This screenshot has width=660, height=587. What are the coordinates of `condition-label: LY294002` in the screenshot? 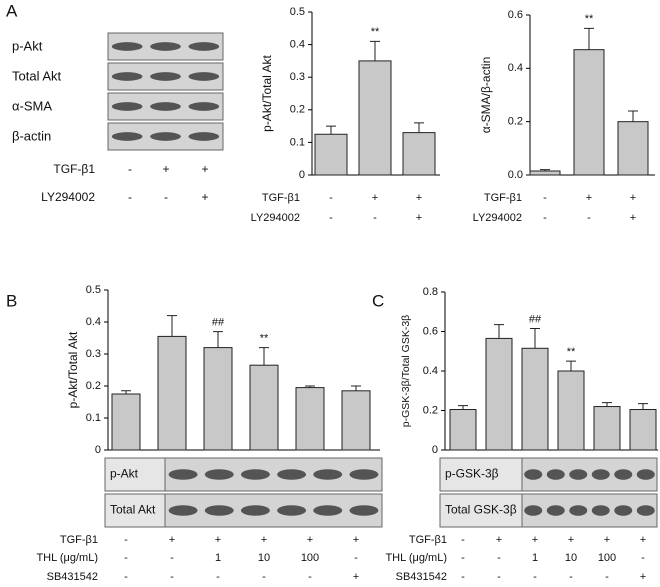 It's located at (68, 197).